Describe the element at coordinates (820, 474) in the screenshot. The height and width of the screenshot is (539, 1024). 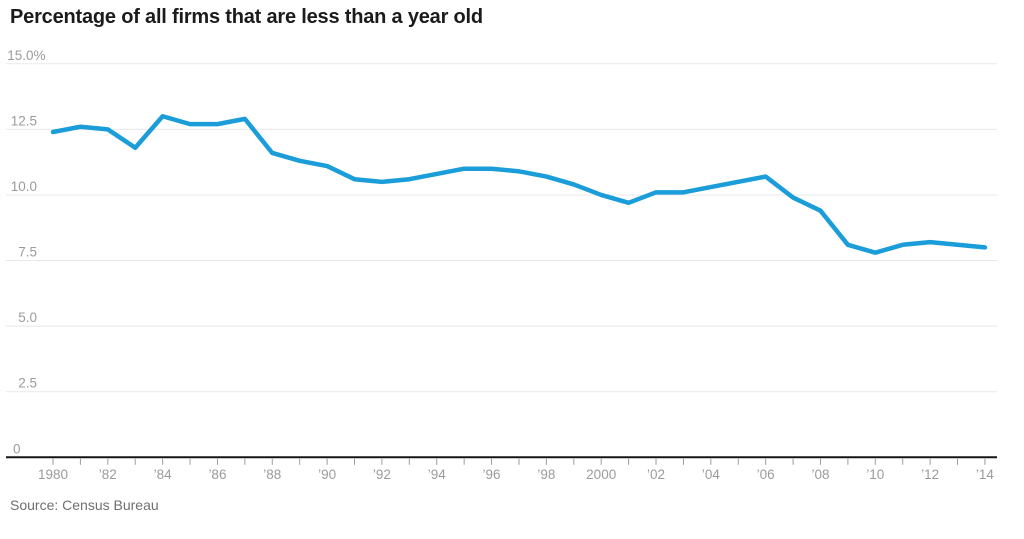
I see `x-tick-label: ’08` at that location.